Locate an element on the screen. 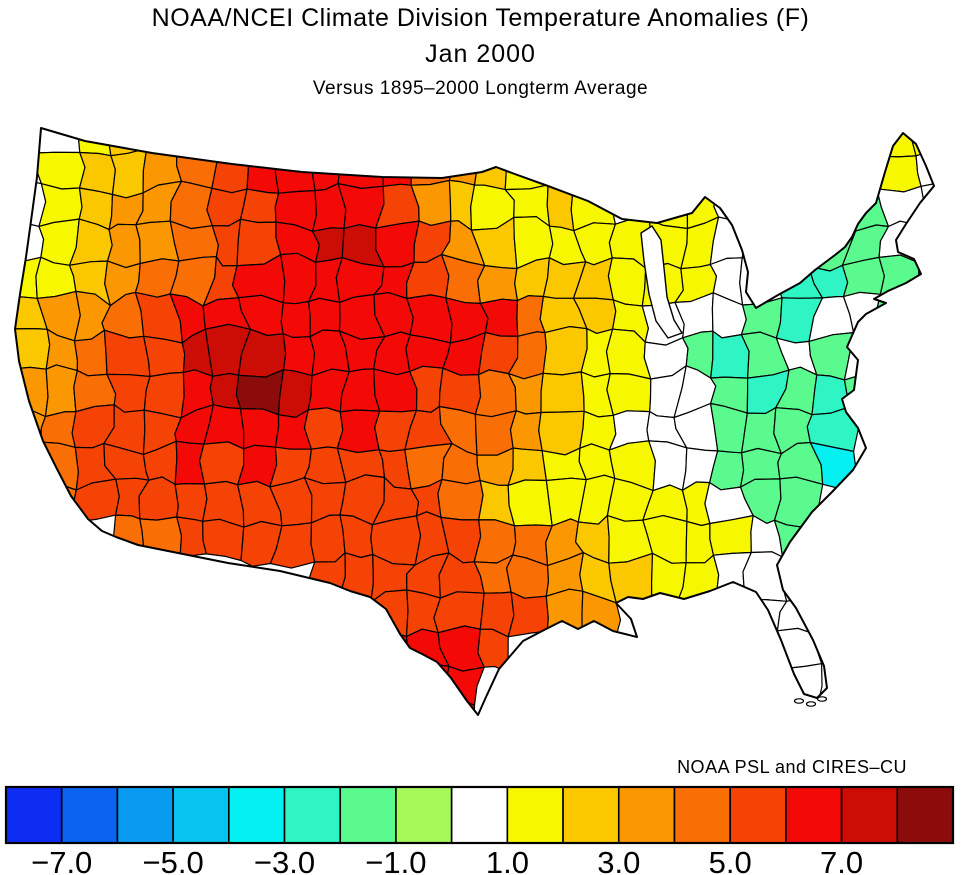 The image size is (961, 875). colorbar-tick-label: −7.0 is located at coordinates (61, 860).